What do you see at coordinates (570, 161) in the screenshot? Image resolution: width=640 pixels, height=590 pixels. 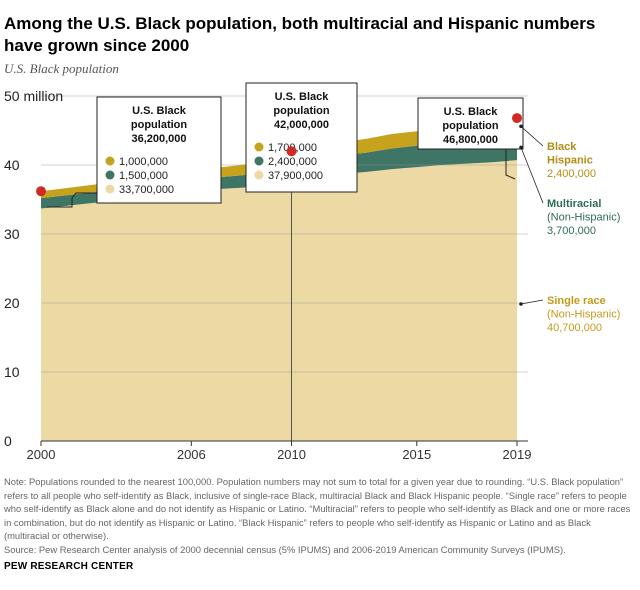 I see `end-label-line: Hispanic` at bounding box center [570, 161].